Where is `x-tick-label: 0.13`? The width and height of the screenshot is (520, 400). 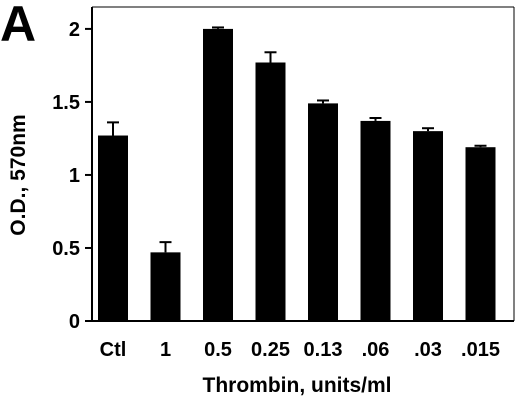
x-tick-label: 0.13 is located at coordinates (323, 350).